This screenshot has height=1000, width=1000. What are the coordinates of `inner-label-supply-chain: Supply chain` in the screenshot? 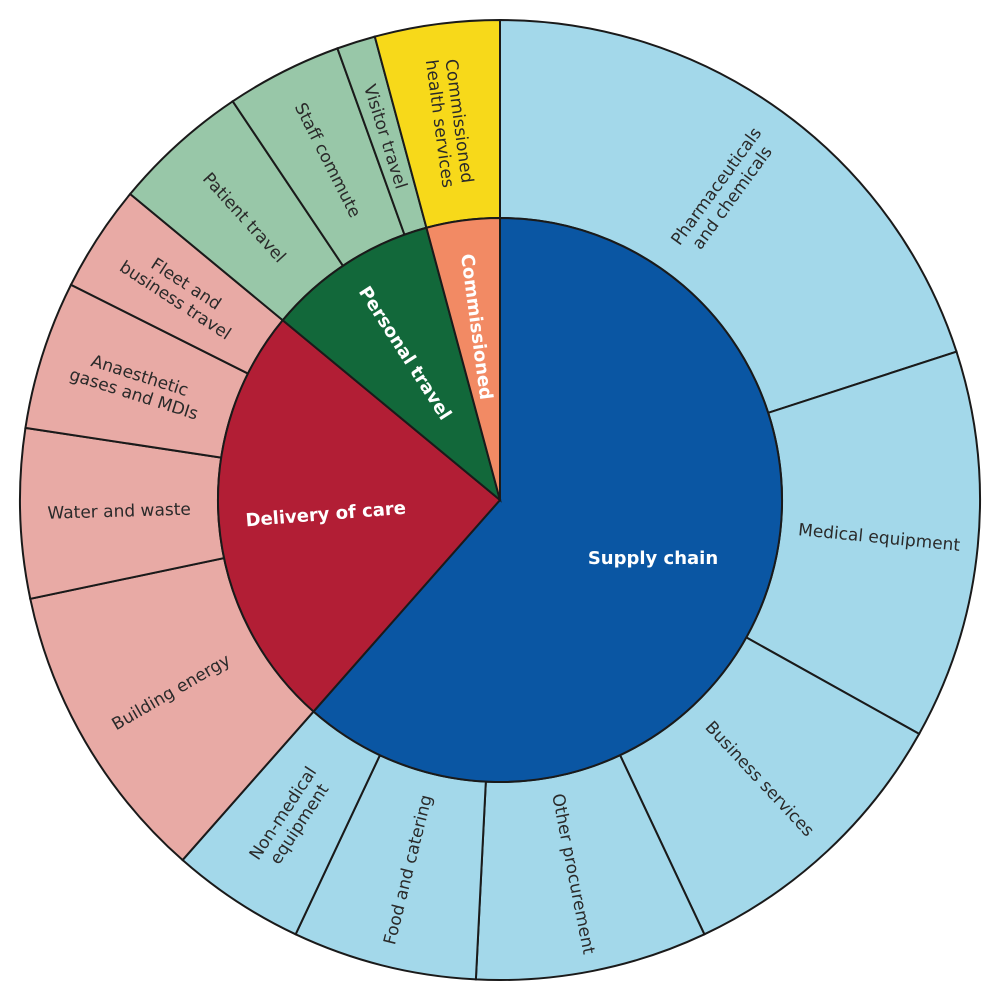 It's located at (653, 558).